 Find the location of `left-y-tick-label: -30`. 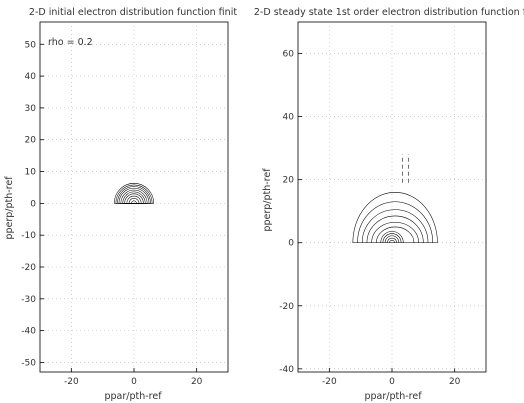

left-y-tick-label: -30 is located at coordinates (28, 300).